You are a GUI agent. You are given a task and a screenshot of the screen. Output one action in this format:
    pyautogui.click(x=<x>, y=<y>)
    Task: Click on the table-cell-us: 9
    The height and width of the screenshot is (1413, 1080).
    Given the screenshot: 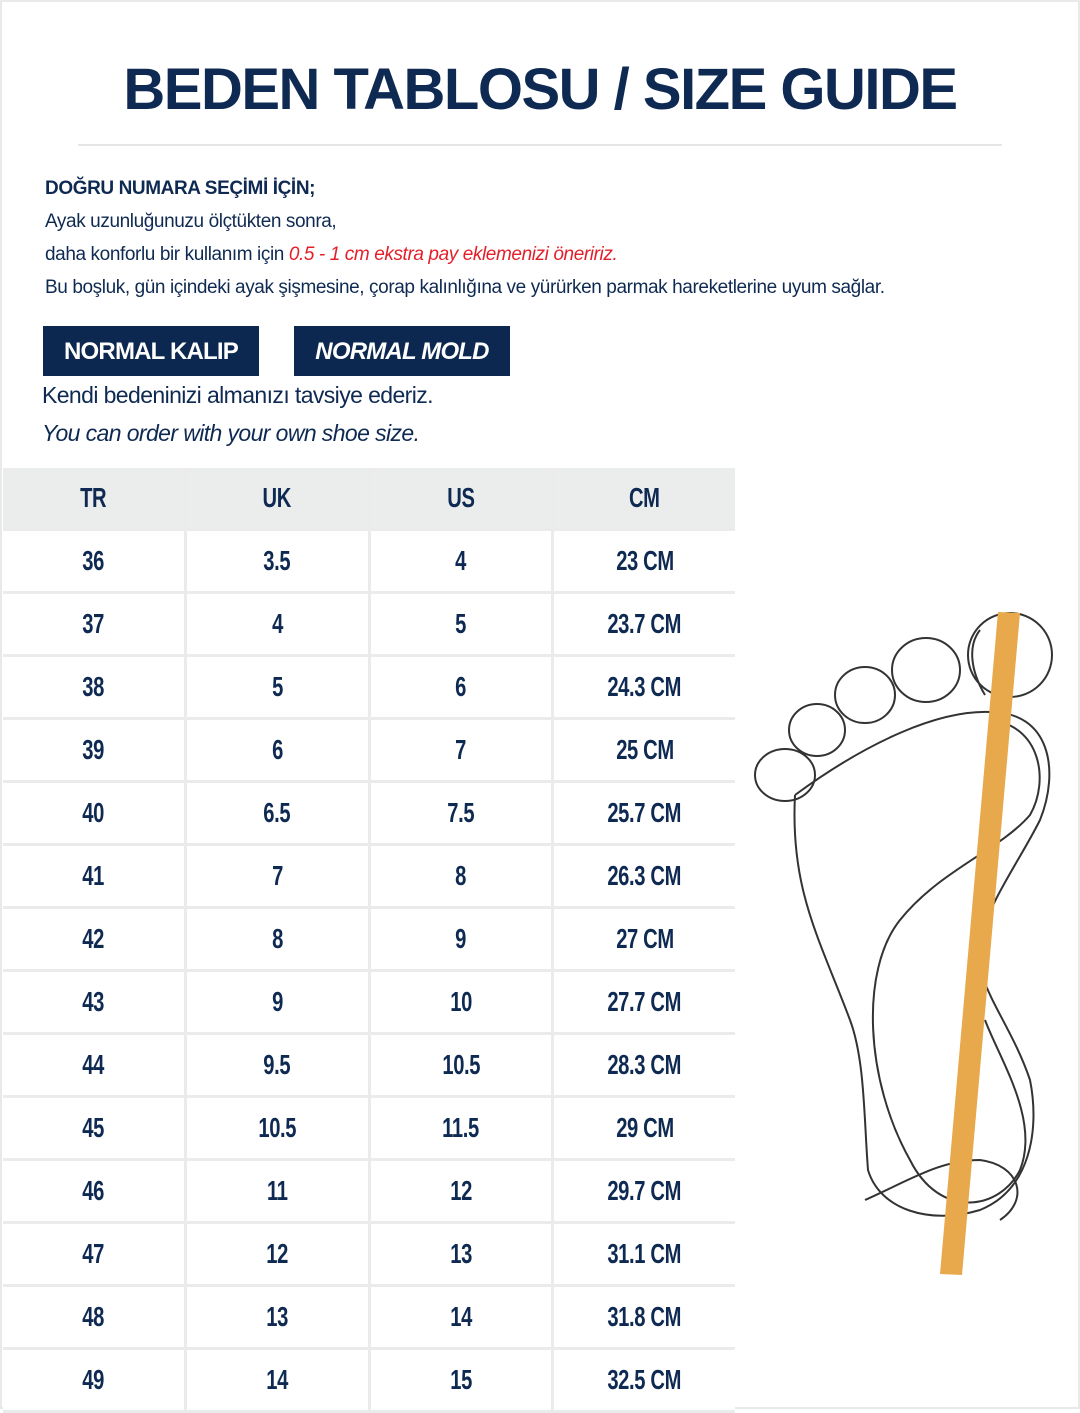 What is the action you would take?
    pyautogui.click(x=461, y=939)
    